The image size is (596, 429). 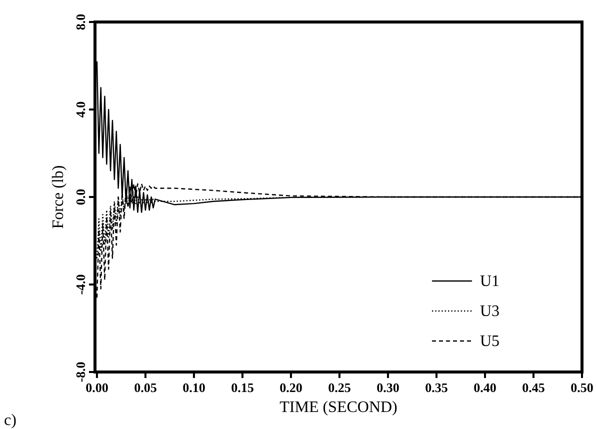 What do you see at coordinates (80, 22) in the screenshot?
I see `y-tick-label: 8.0` at bounding box center [80, 22].